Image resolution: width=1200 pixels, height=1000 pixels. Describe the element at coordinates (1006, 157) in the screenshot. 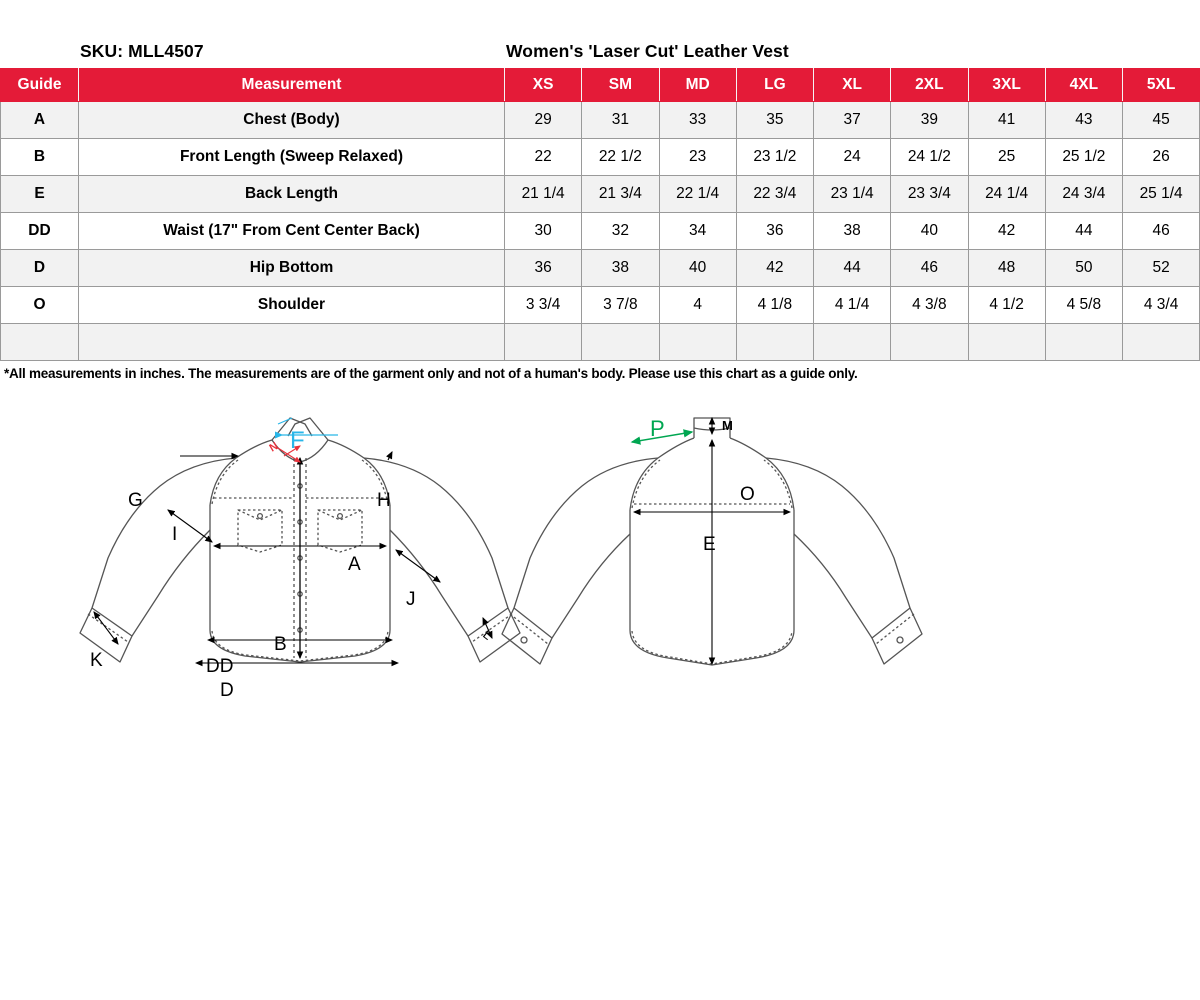

I see `cell-3xl: 25` at that location.